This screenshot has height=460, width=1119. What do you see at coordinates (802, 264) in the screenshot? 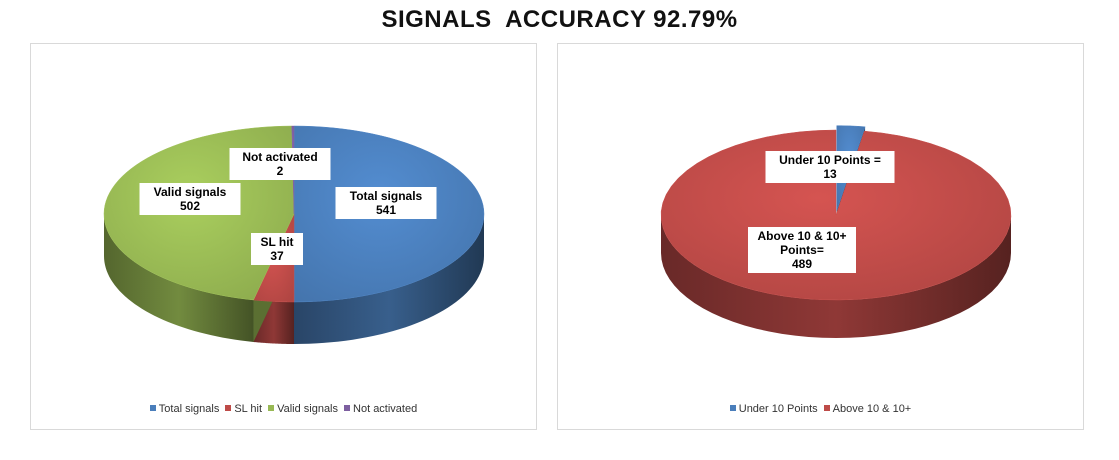
I see `svg-text: 489` at bounding box center [802, 264].